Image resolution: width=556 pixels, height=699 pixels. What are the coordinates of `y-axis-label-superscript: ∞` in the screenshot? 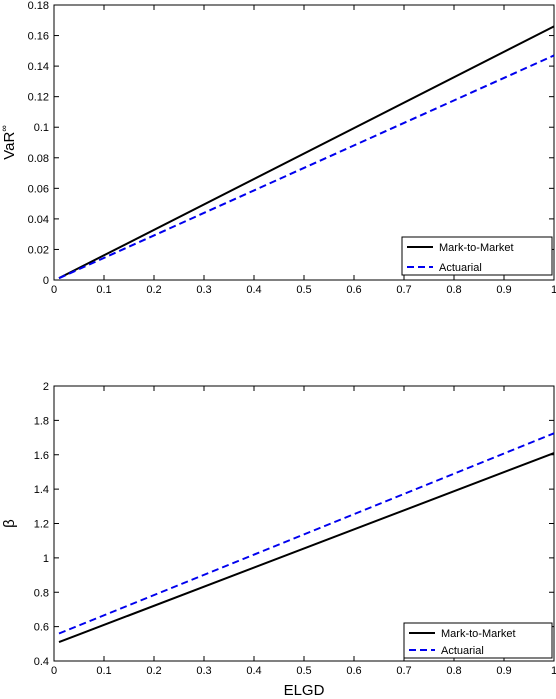 It's located at (4, 128).